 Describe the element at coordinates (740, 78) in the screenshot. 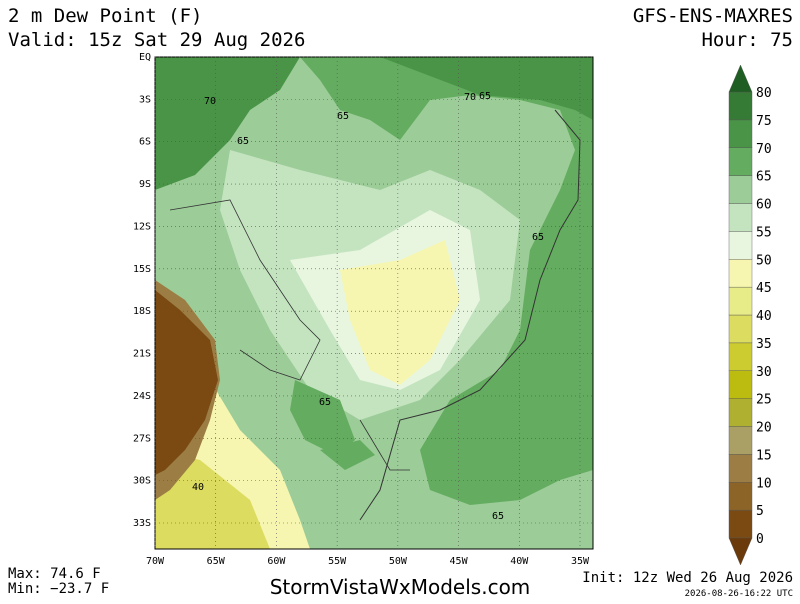

I see `colorbar-over` at that location.